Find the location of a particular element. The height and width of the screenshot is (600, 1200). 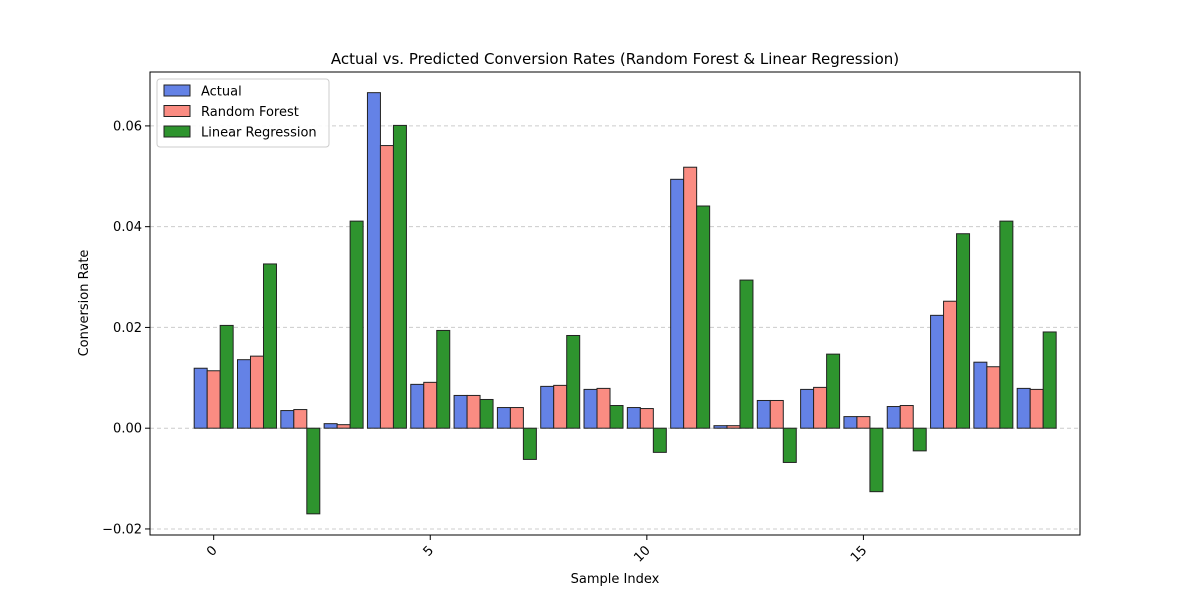

y-axis-ticks: −0.02 0.00 0.02 0.04 0.06 is located at coordinates (126, 328).